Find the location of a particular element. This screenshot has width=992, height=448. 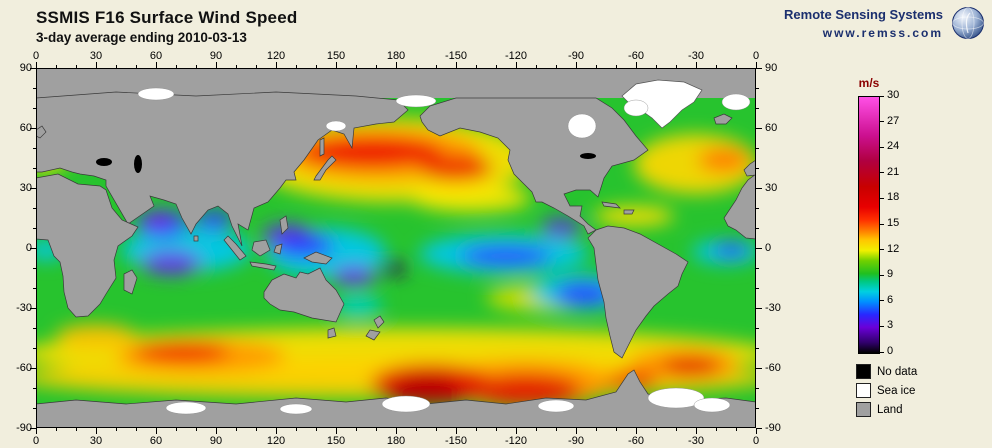

lat-tick-label-right: 60 is located at coordinates (771, 128).